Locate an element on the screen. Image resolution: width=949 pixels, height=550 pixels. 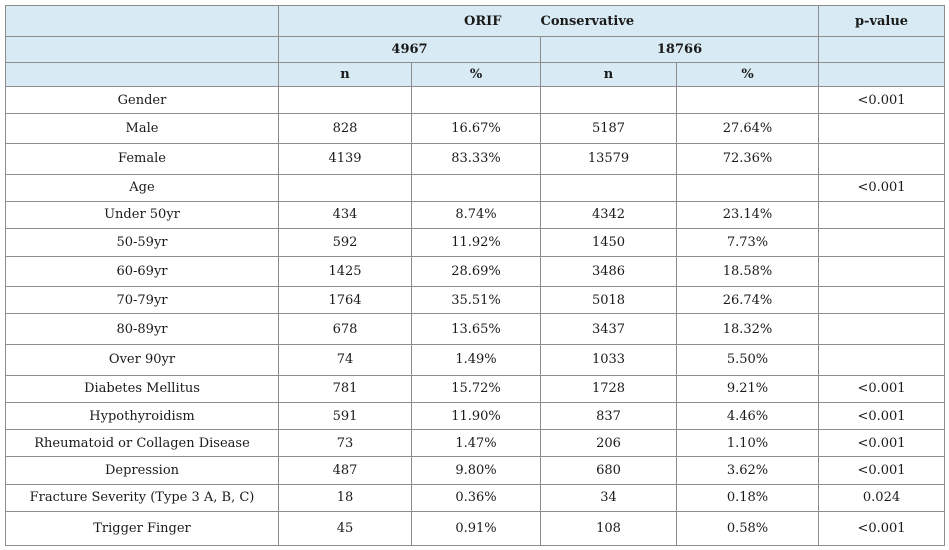
conservative-n-cell: 1728 is located at coordinates (609, 388).